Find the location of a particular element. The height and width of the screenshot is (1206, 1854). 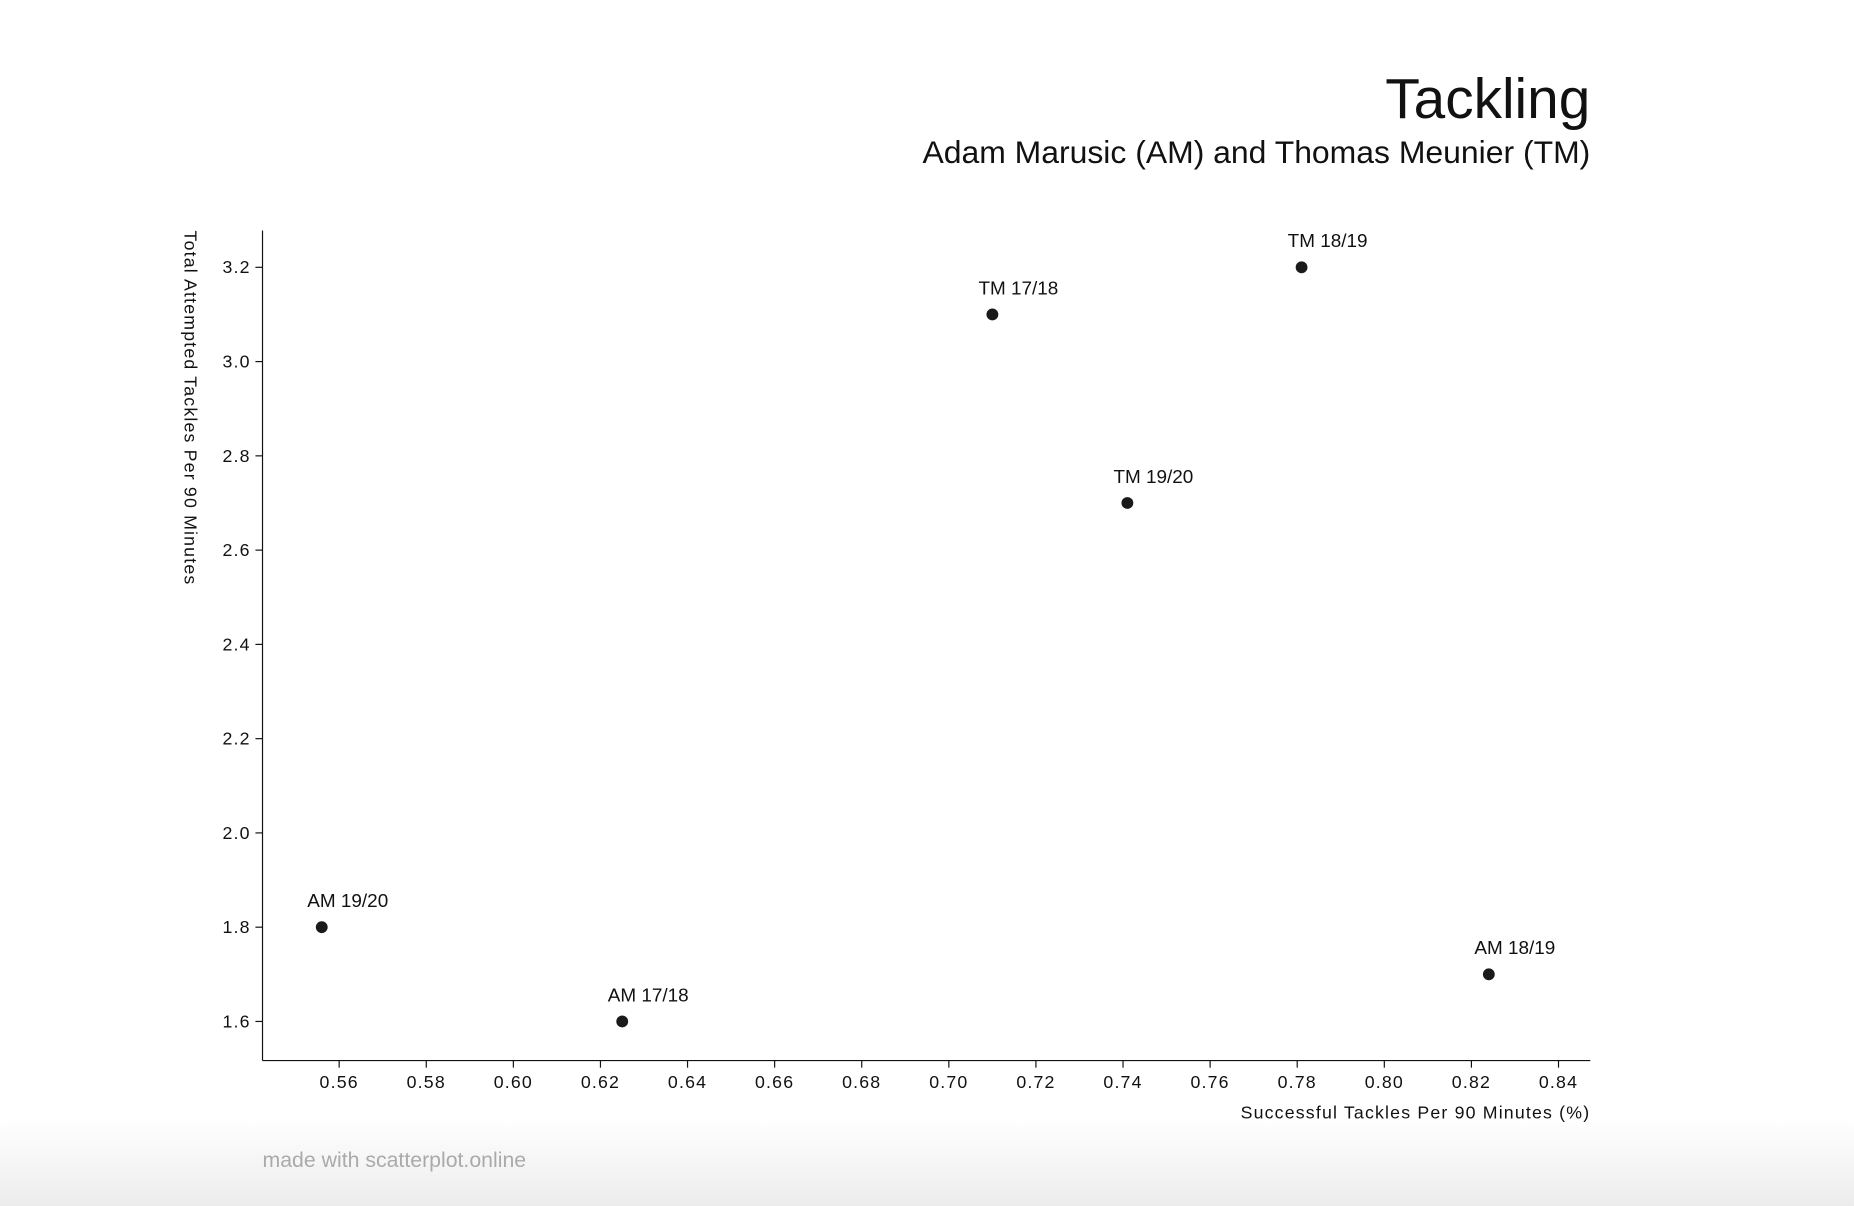

y-tick-label: 1.6 is located at coordinates (237, 1021).